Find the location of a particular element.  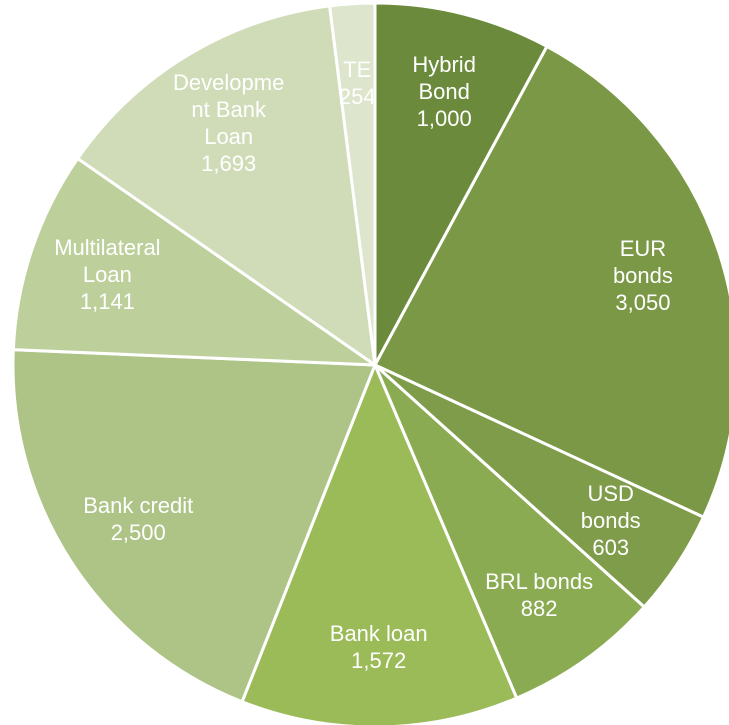

label-box: Bank credit 2,500 is located at coordinates (138, 519).